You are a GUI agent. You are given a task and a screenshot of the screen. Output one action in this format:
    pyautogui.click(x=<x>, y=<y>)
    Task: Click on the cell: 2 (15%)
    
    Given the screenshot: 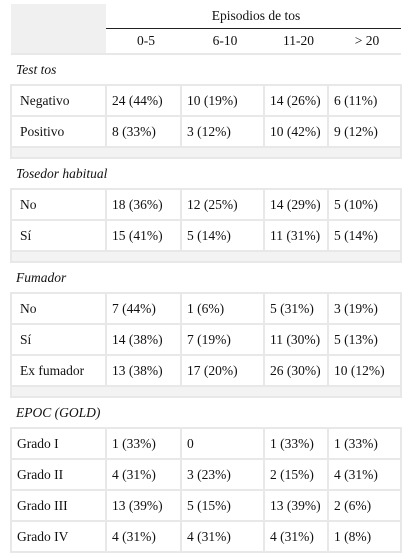 What is the action you would take?
    pyautogui.click(x=296, y=474)
    